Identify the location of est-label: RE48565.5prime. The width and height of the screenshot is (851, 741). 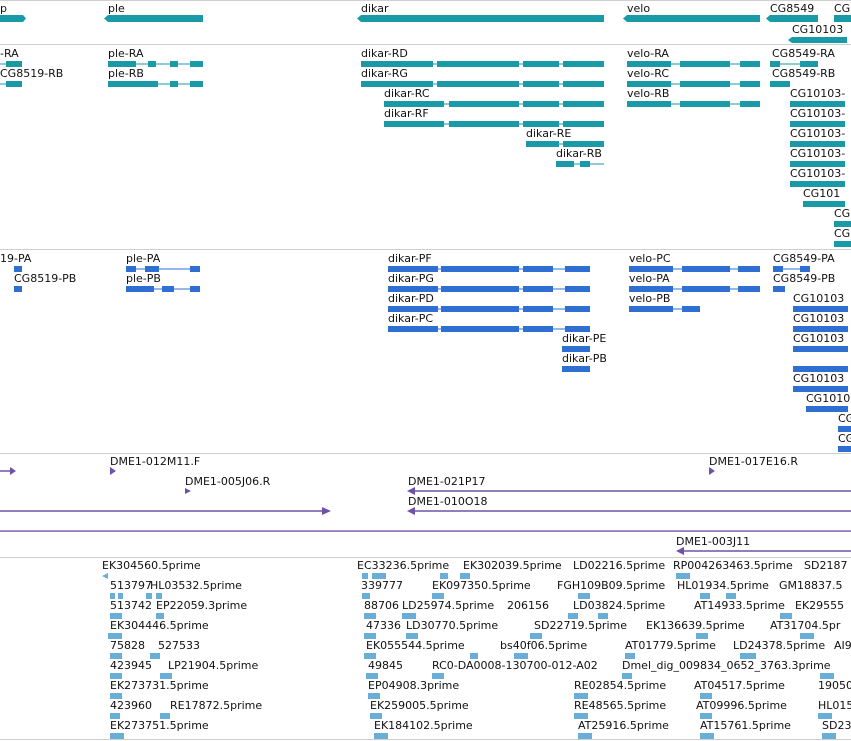
(620, 705).